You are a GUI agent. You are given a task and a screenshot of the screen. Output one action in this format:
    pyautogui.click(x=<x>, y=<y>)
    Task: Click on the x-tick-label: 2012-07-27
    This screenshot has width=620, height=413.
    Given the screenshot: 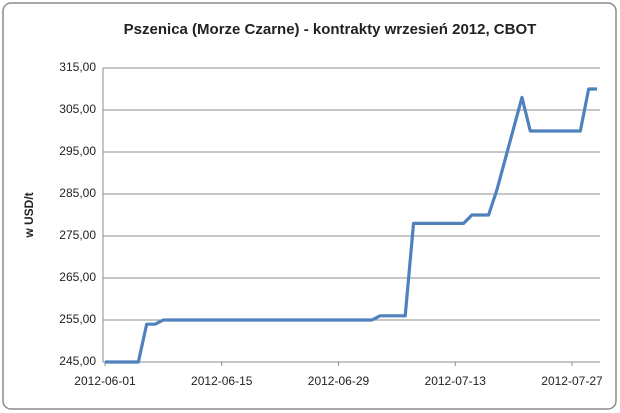 What is the action you would take?
    pyautogui.click(x=572, y=381)
    